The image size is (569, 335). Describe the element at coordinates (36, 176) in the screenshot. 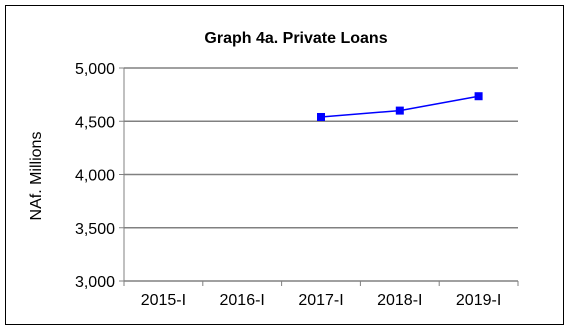

I see `y-axis-label: NAf. Millions` at that location.